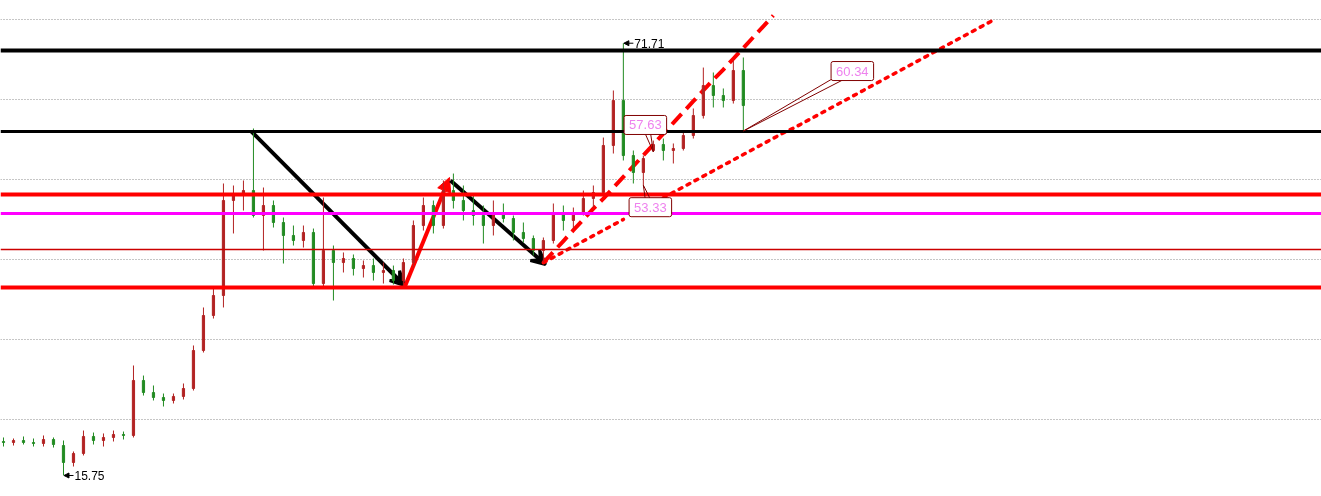 Image resolution: width=1321 pixels, height=496 pixels. I want to click on text: 57.63, so click(645, 125).